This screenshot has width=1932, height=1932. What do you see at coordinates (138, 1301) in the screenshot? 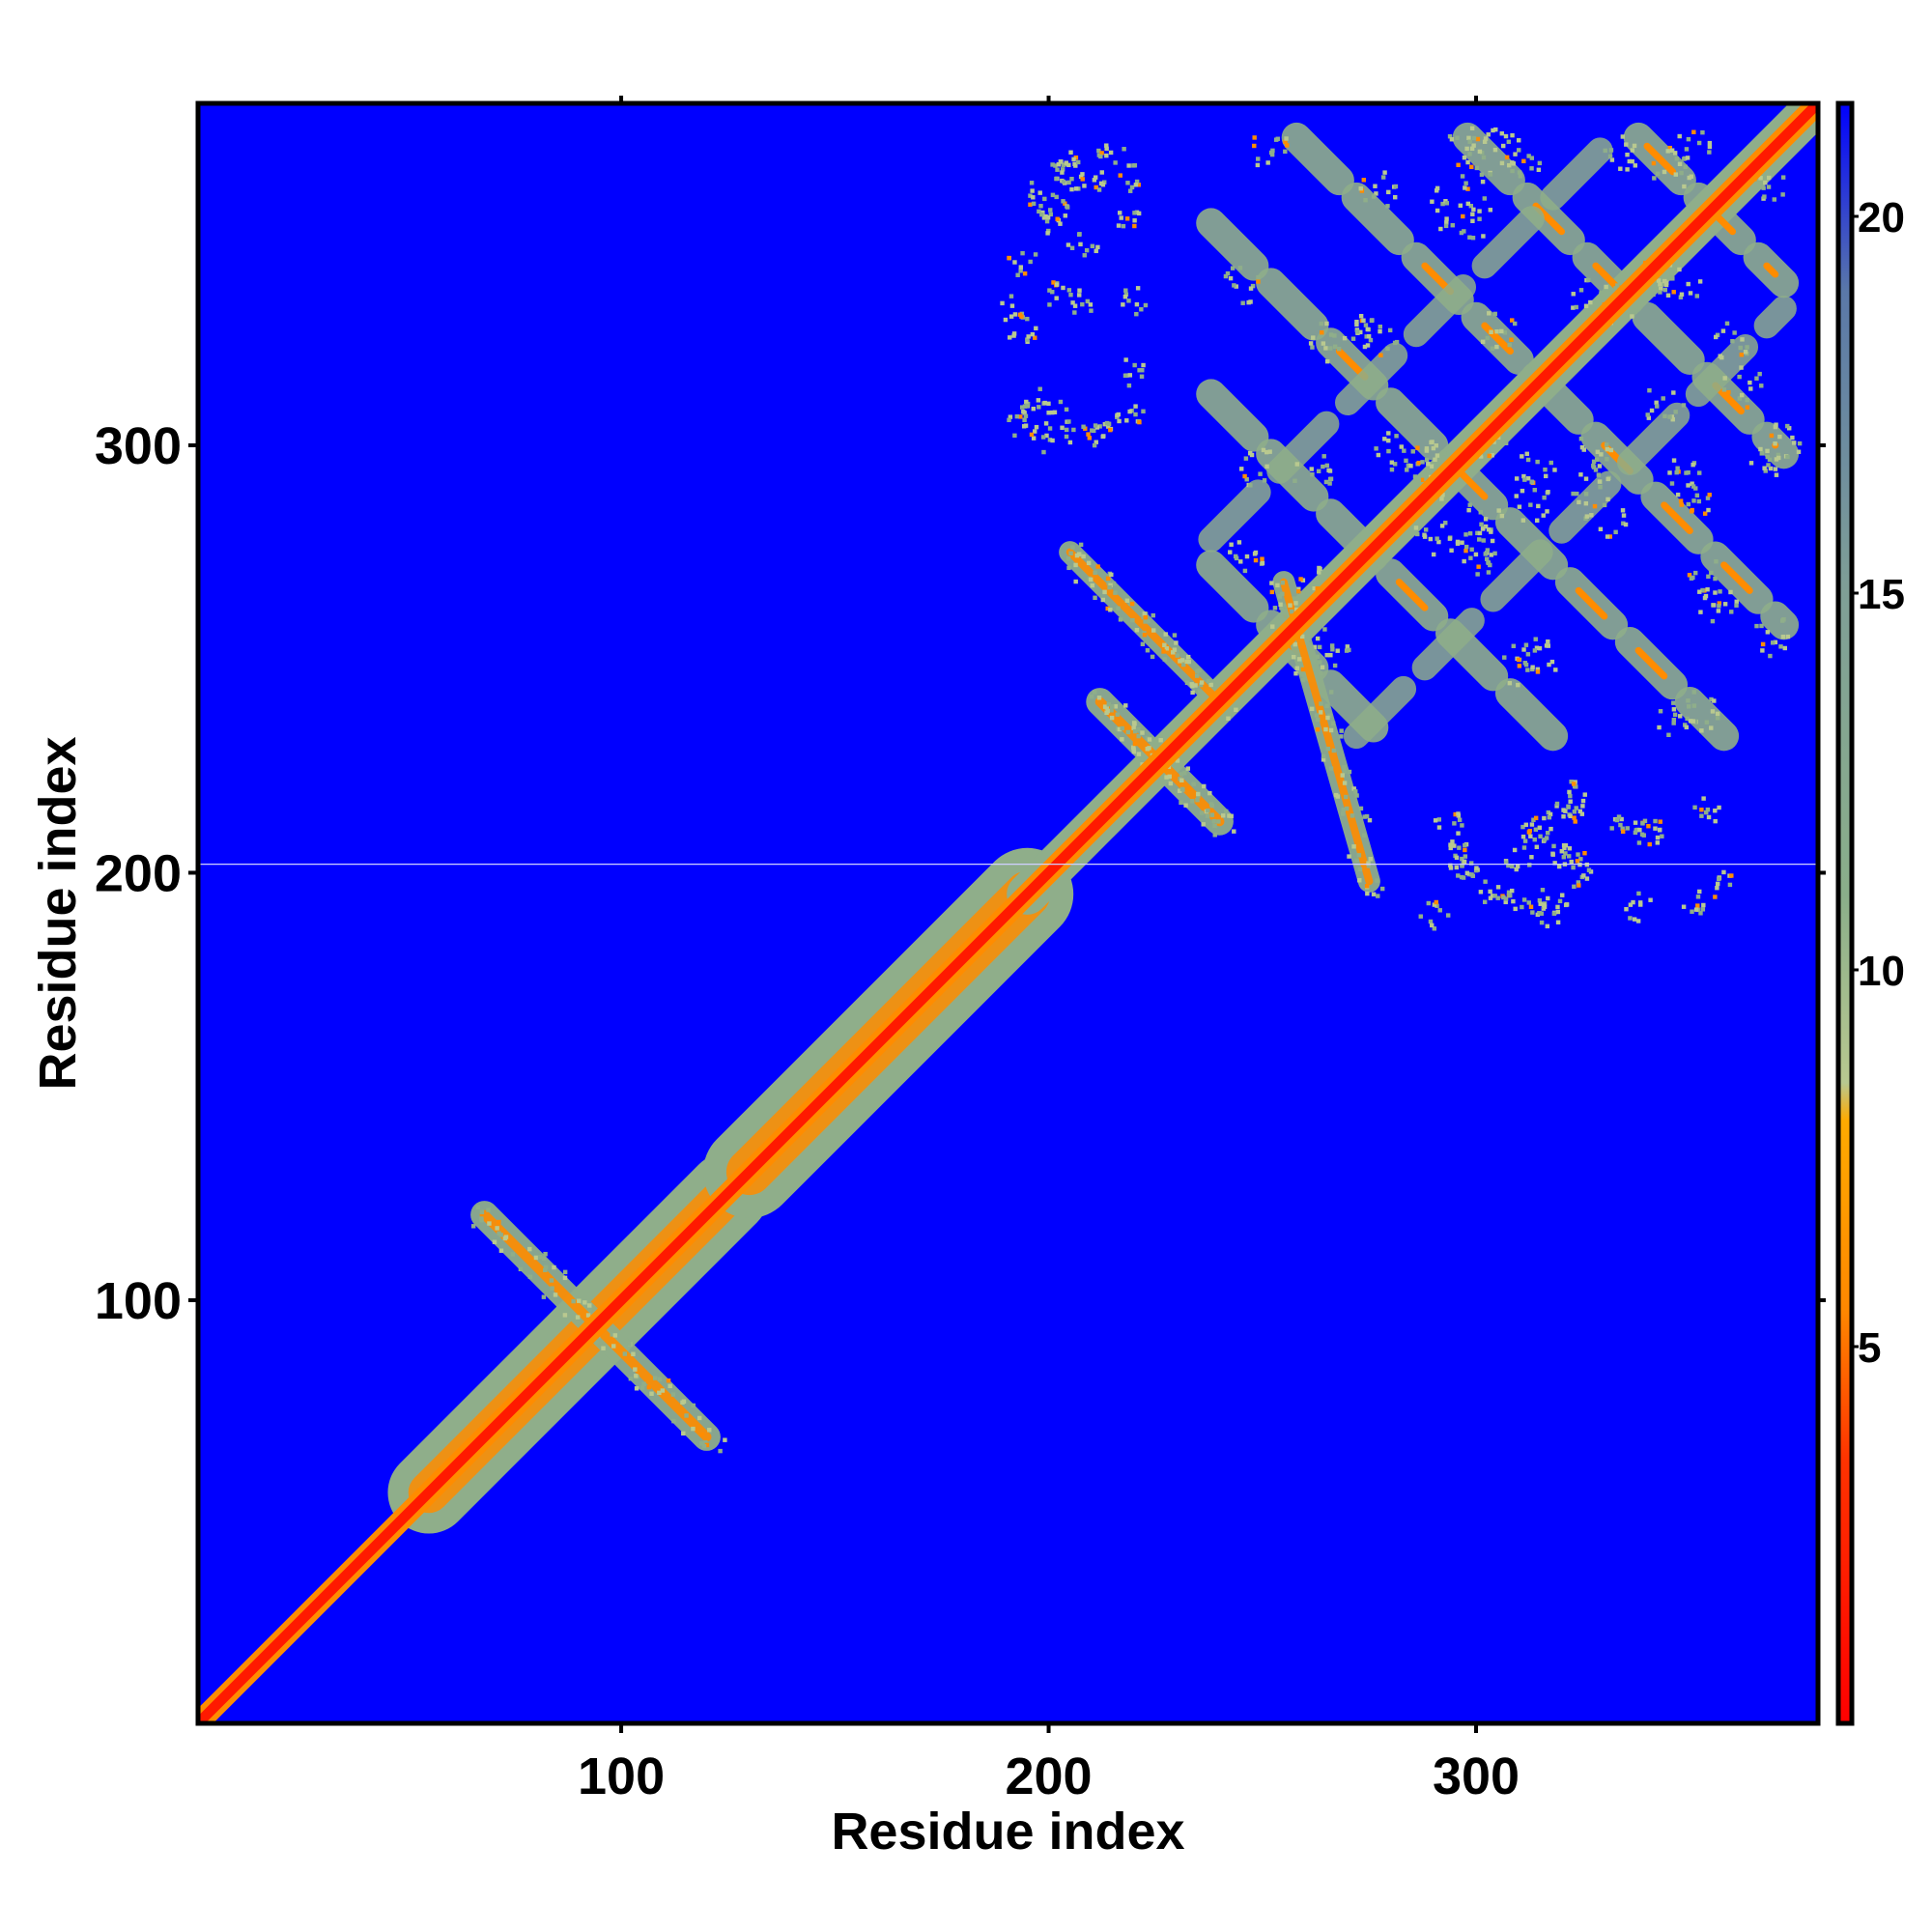
I see `y-tick-label: 100` at bounding box center [138, 1301].